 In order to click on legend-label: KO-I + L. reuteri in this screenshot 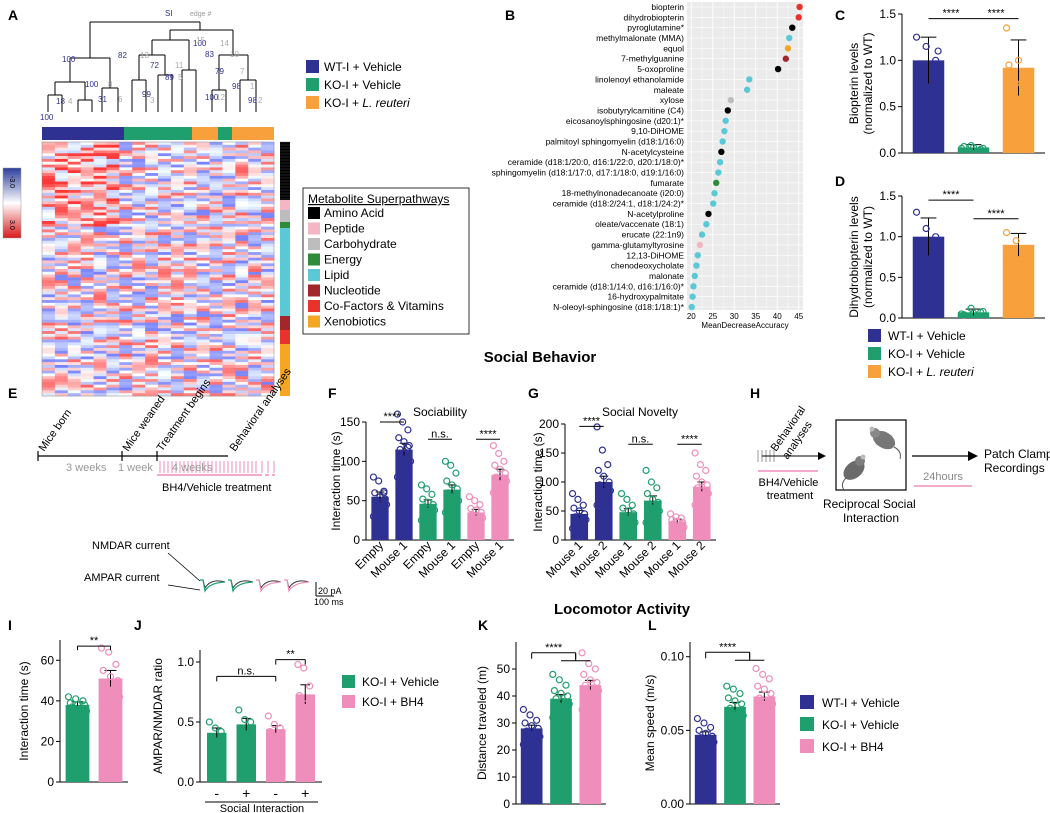, I will do `click(367, 103)`.